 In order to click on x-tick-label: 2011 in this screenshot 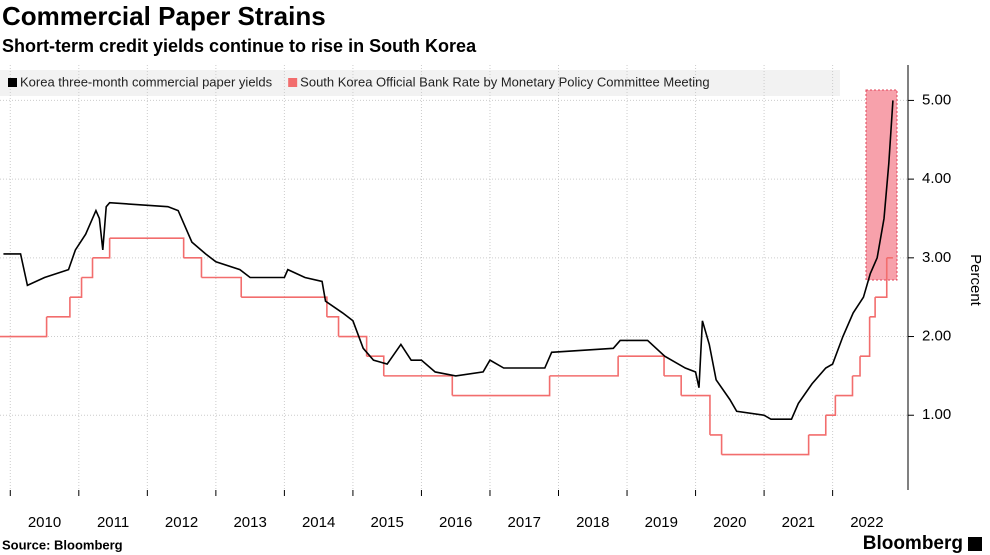, I will do `click(113, 522)`.